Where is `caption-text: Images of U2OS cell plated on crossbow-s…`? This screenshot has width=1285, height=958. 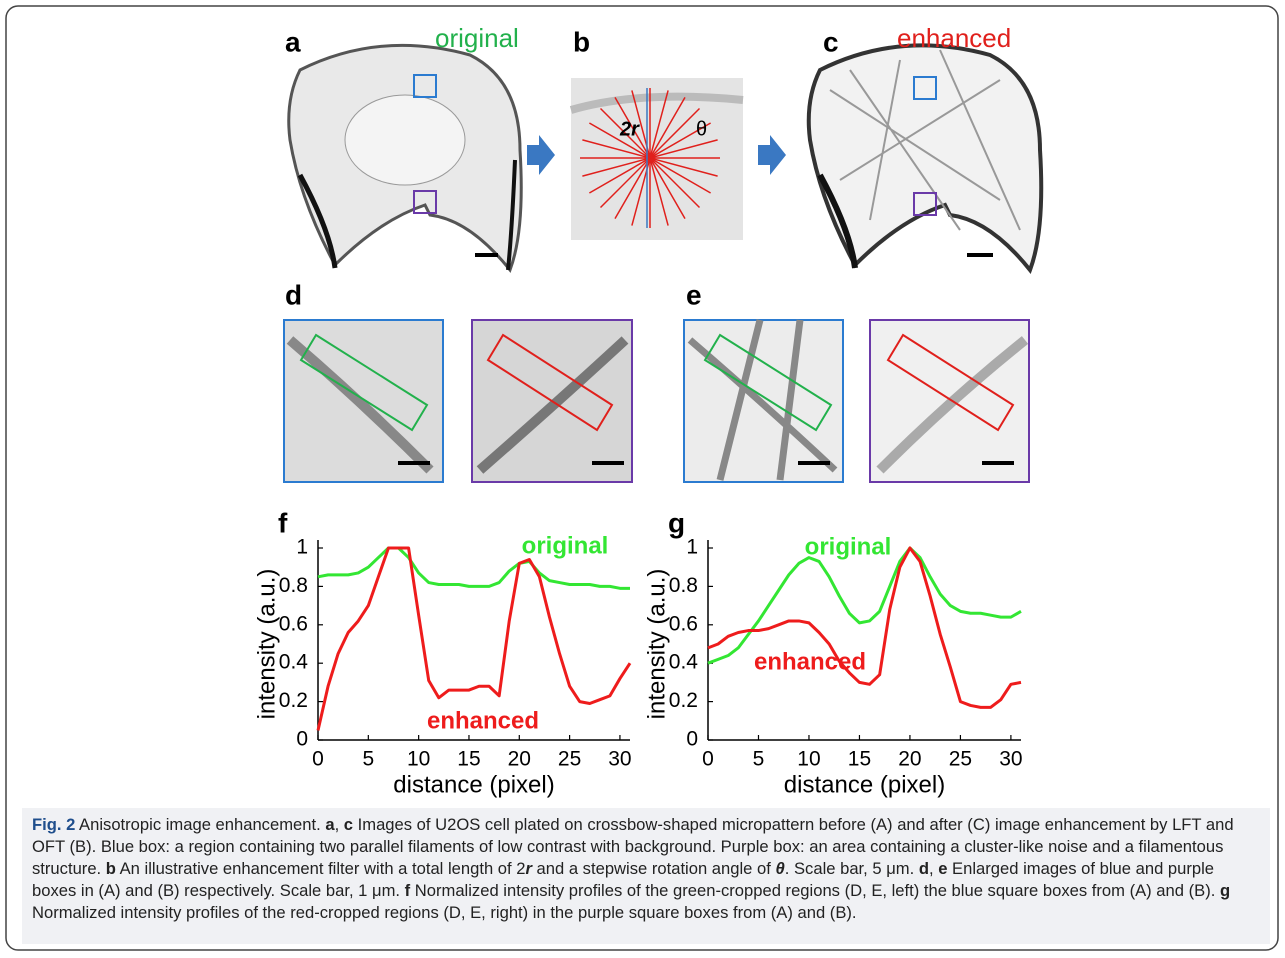 caption-text: Images of U2OS cell plated on crossbow-s… is located at coordinates (633, 846).